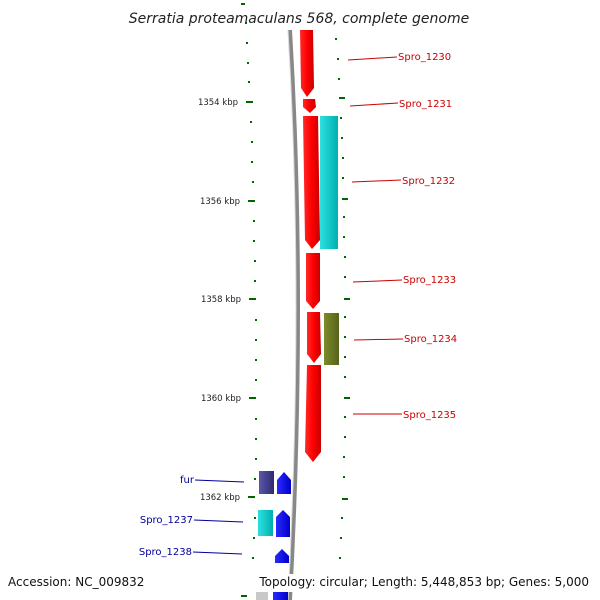 This screenshot has height=600, width=600. I want to click on label-fur: fur, so click(212, 480).